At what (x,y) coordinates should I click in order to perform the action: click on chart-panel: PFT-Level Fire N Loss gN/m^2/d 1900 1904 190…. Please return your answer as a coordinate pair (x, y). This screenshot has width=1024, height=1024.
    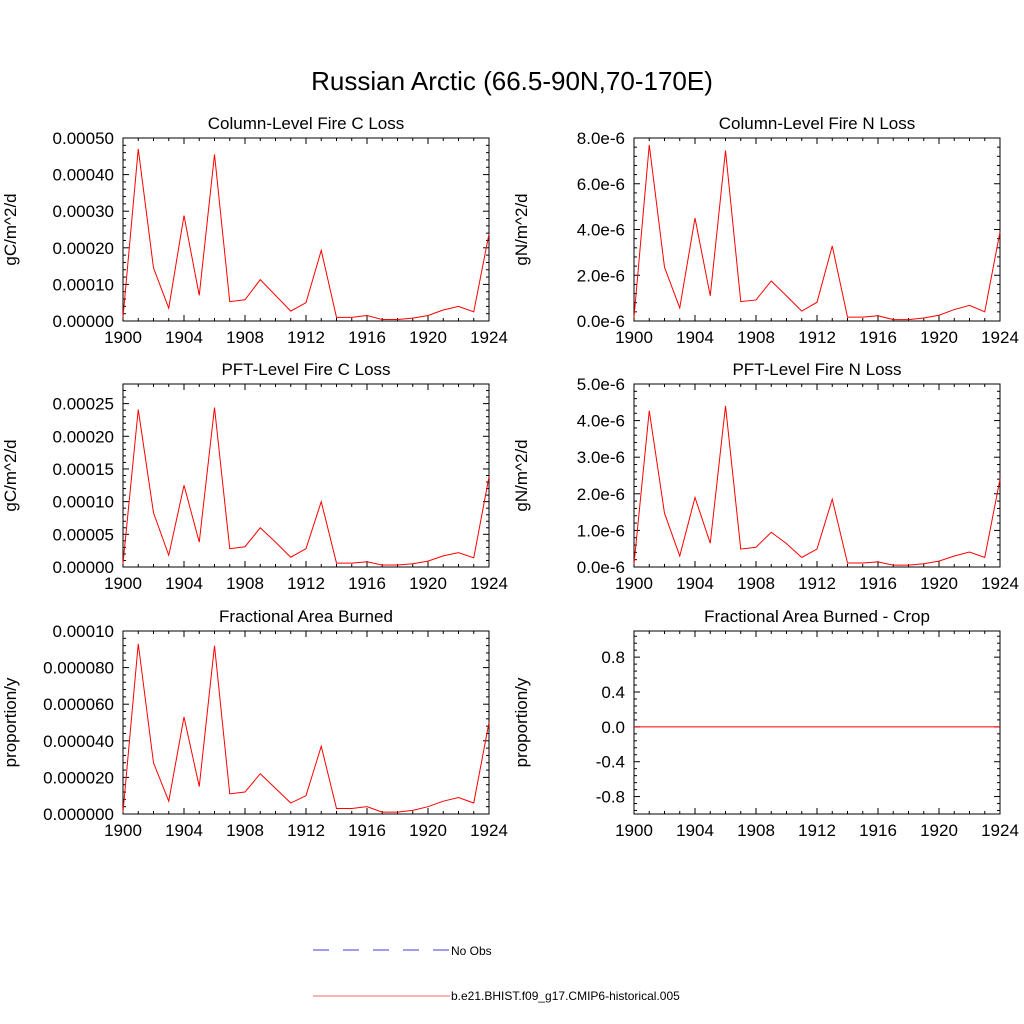
    Looking at the image, I should click on (765, 476).